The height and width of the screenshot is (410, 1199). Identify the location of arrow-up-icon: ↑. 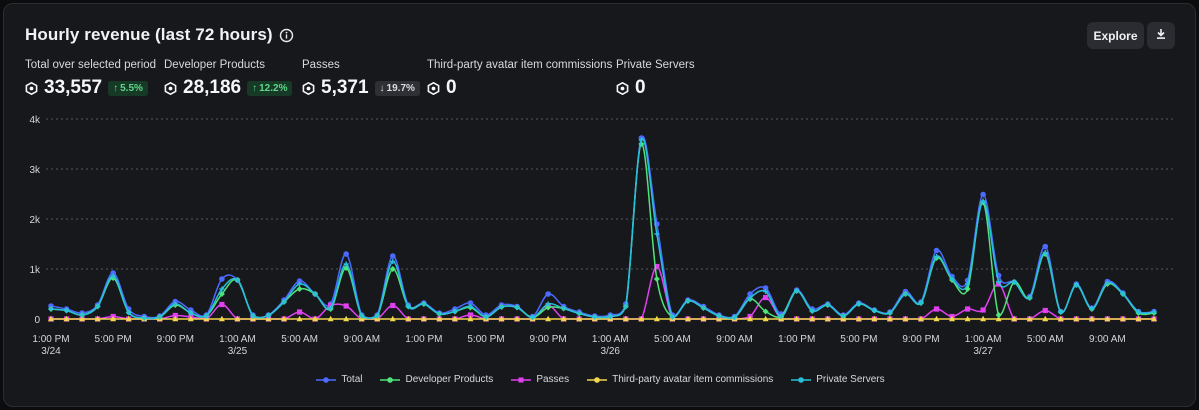
(255, 88).